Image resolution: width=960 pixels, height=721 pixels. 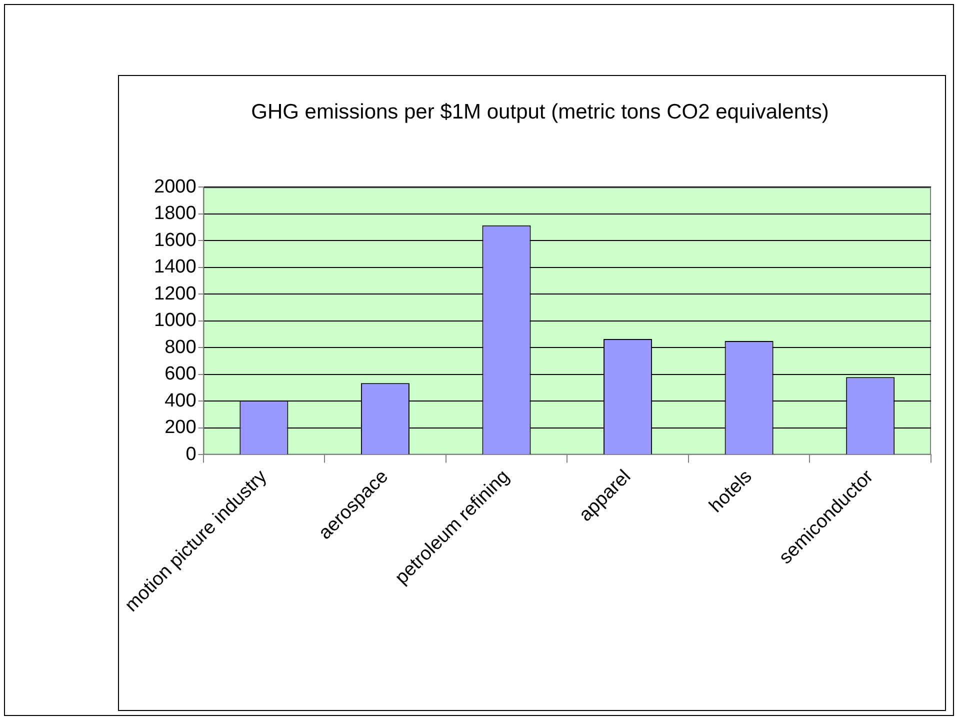 I want to click on y-tick-label: 2000, so click(x=175, y=187).